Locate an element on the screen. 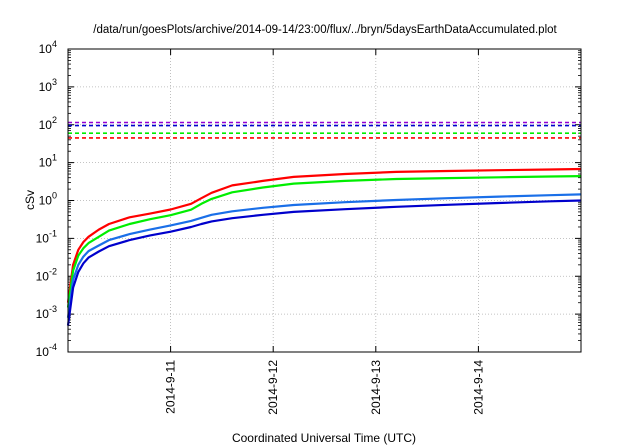  y-tick-label: 10⁴ is located at coordinates (48, 47).